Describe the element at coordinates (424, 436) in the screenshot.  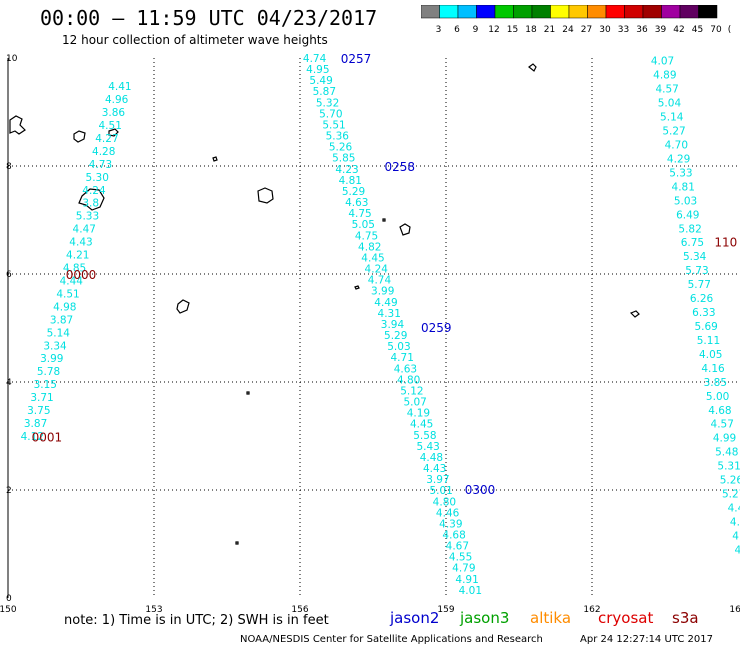
I see `wave-height-value: 5.58` at that location.